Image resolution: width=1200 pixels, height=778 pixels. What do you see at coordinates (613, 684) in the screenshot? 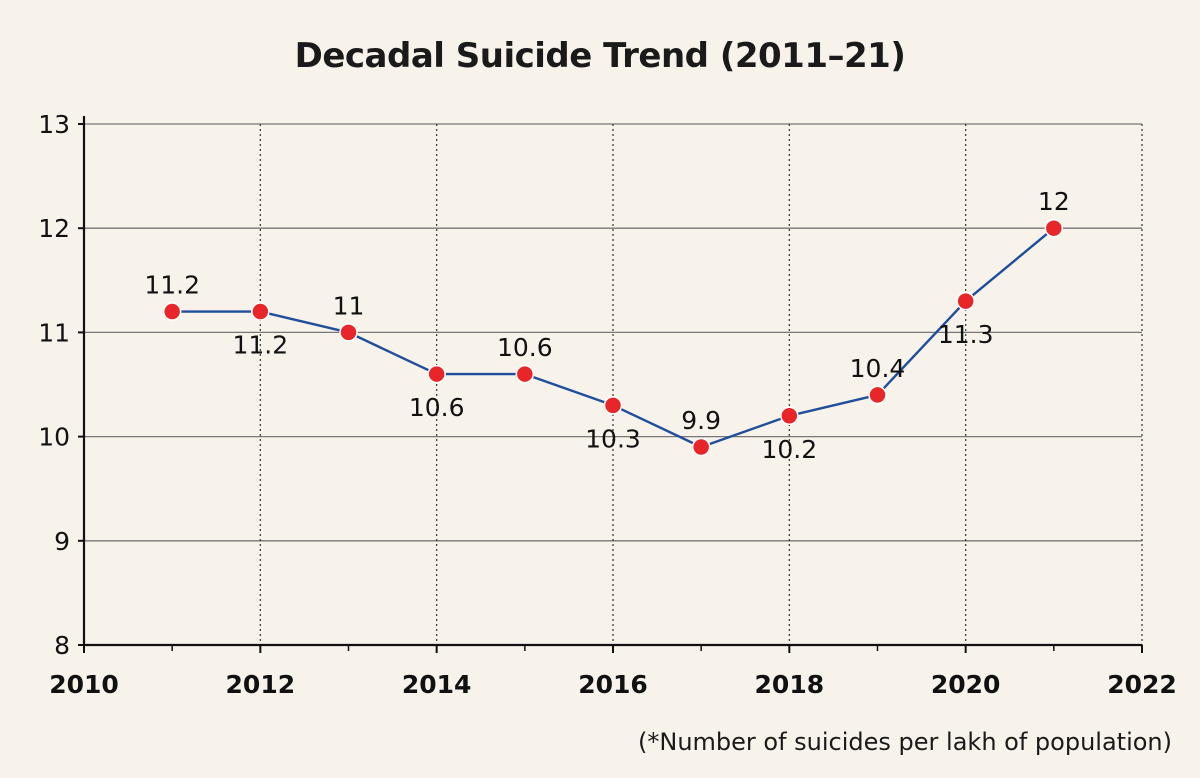
I see `x-tick-label: 2016` at bounding box center [613, 684].